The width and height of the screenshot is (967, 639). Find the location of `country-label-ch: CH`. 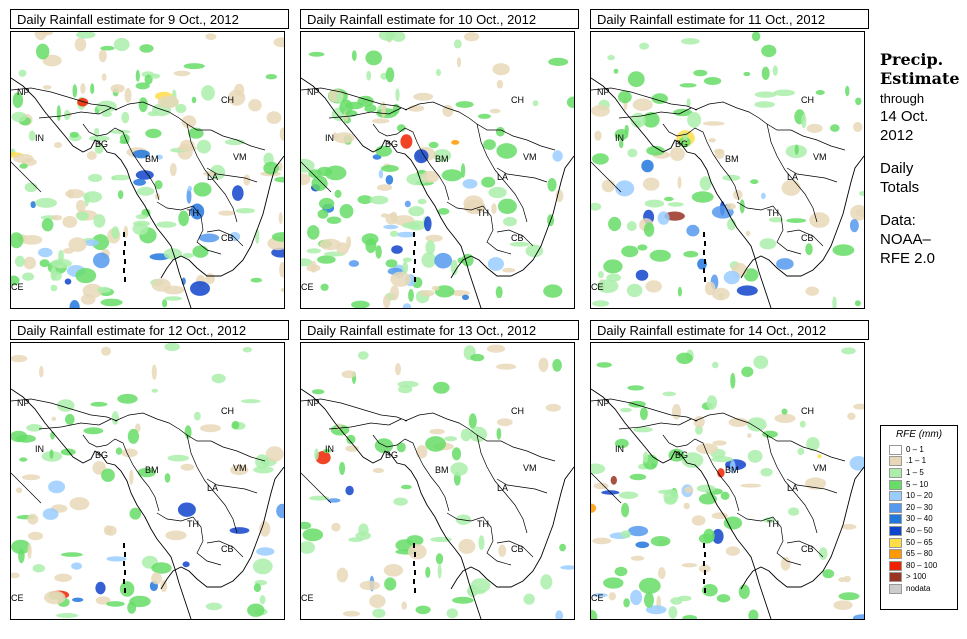

country-label-ch: CH is located at coordinates (807, 100).